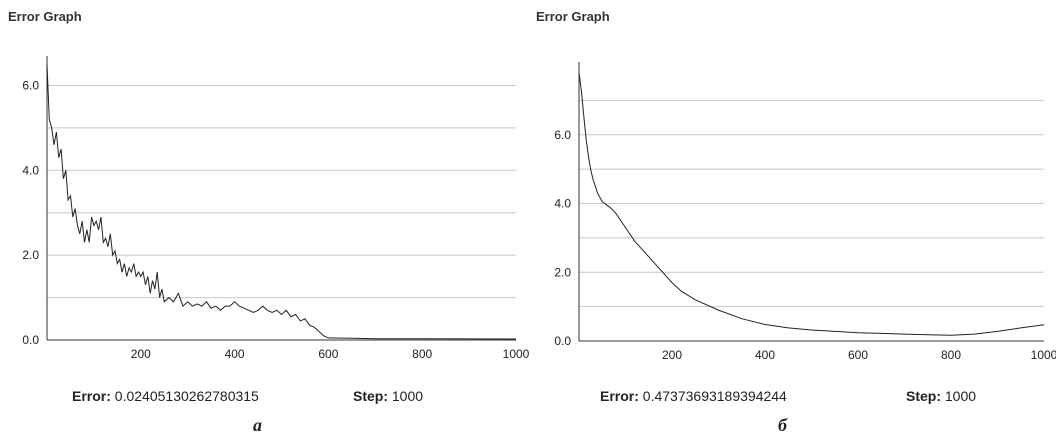 This screenshot has width=1056, height=441. I want to click on error-value: 0.02405130262780315, so click(186, 396).